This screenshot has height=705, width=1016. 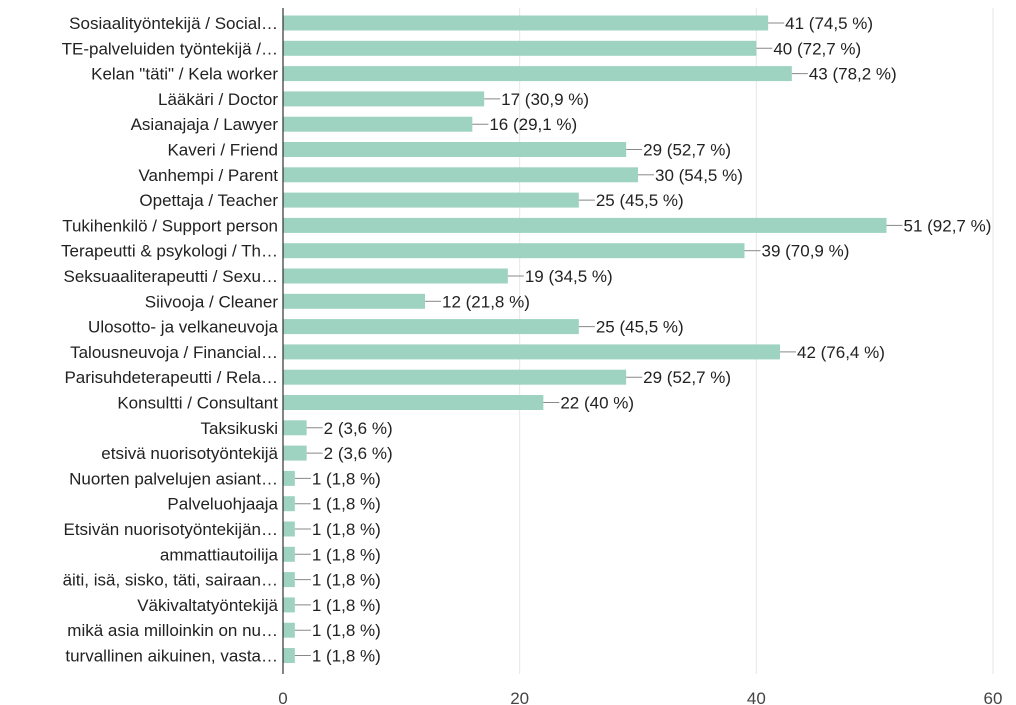 What do you see at coordinates (346, 478) in the screenshot?
I see `value-label-18: 1 (1,8 %)` at bounding box center [346, 478].